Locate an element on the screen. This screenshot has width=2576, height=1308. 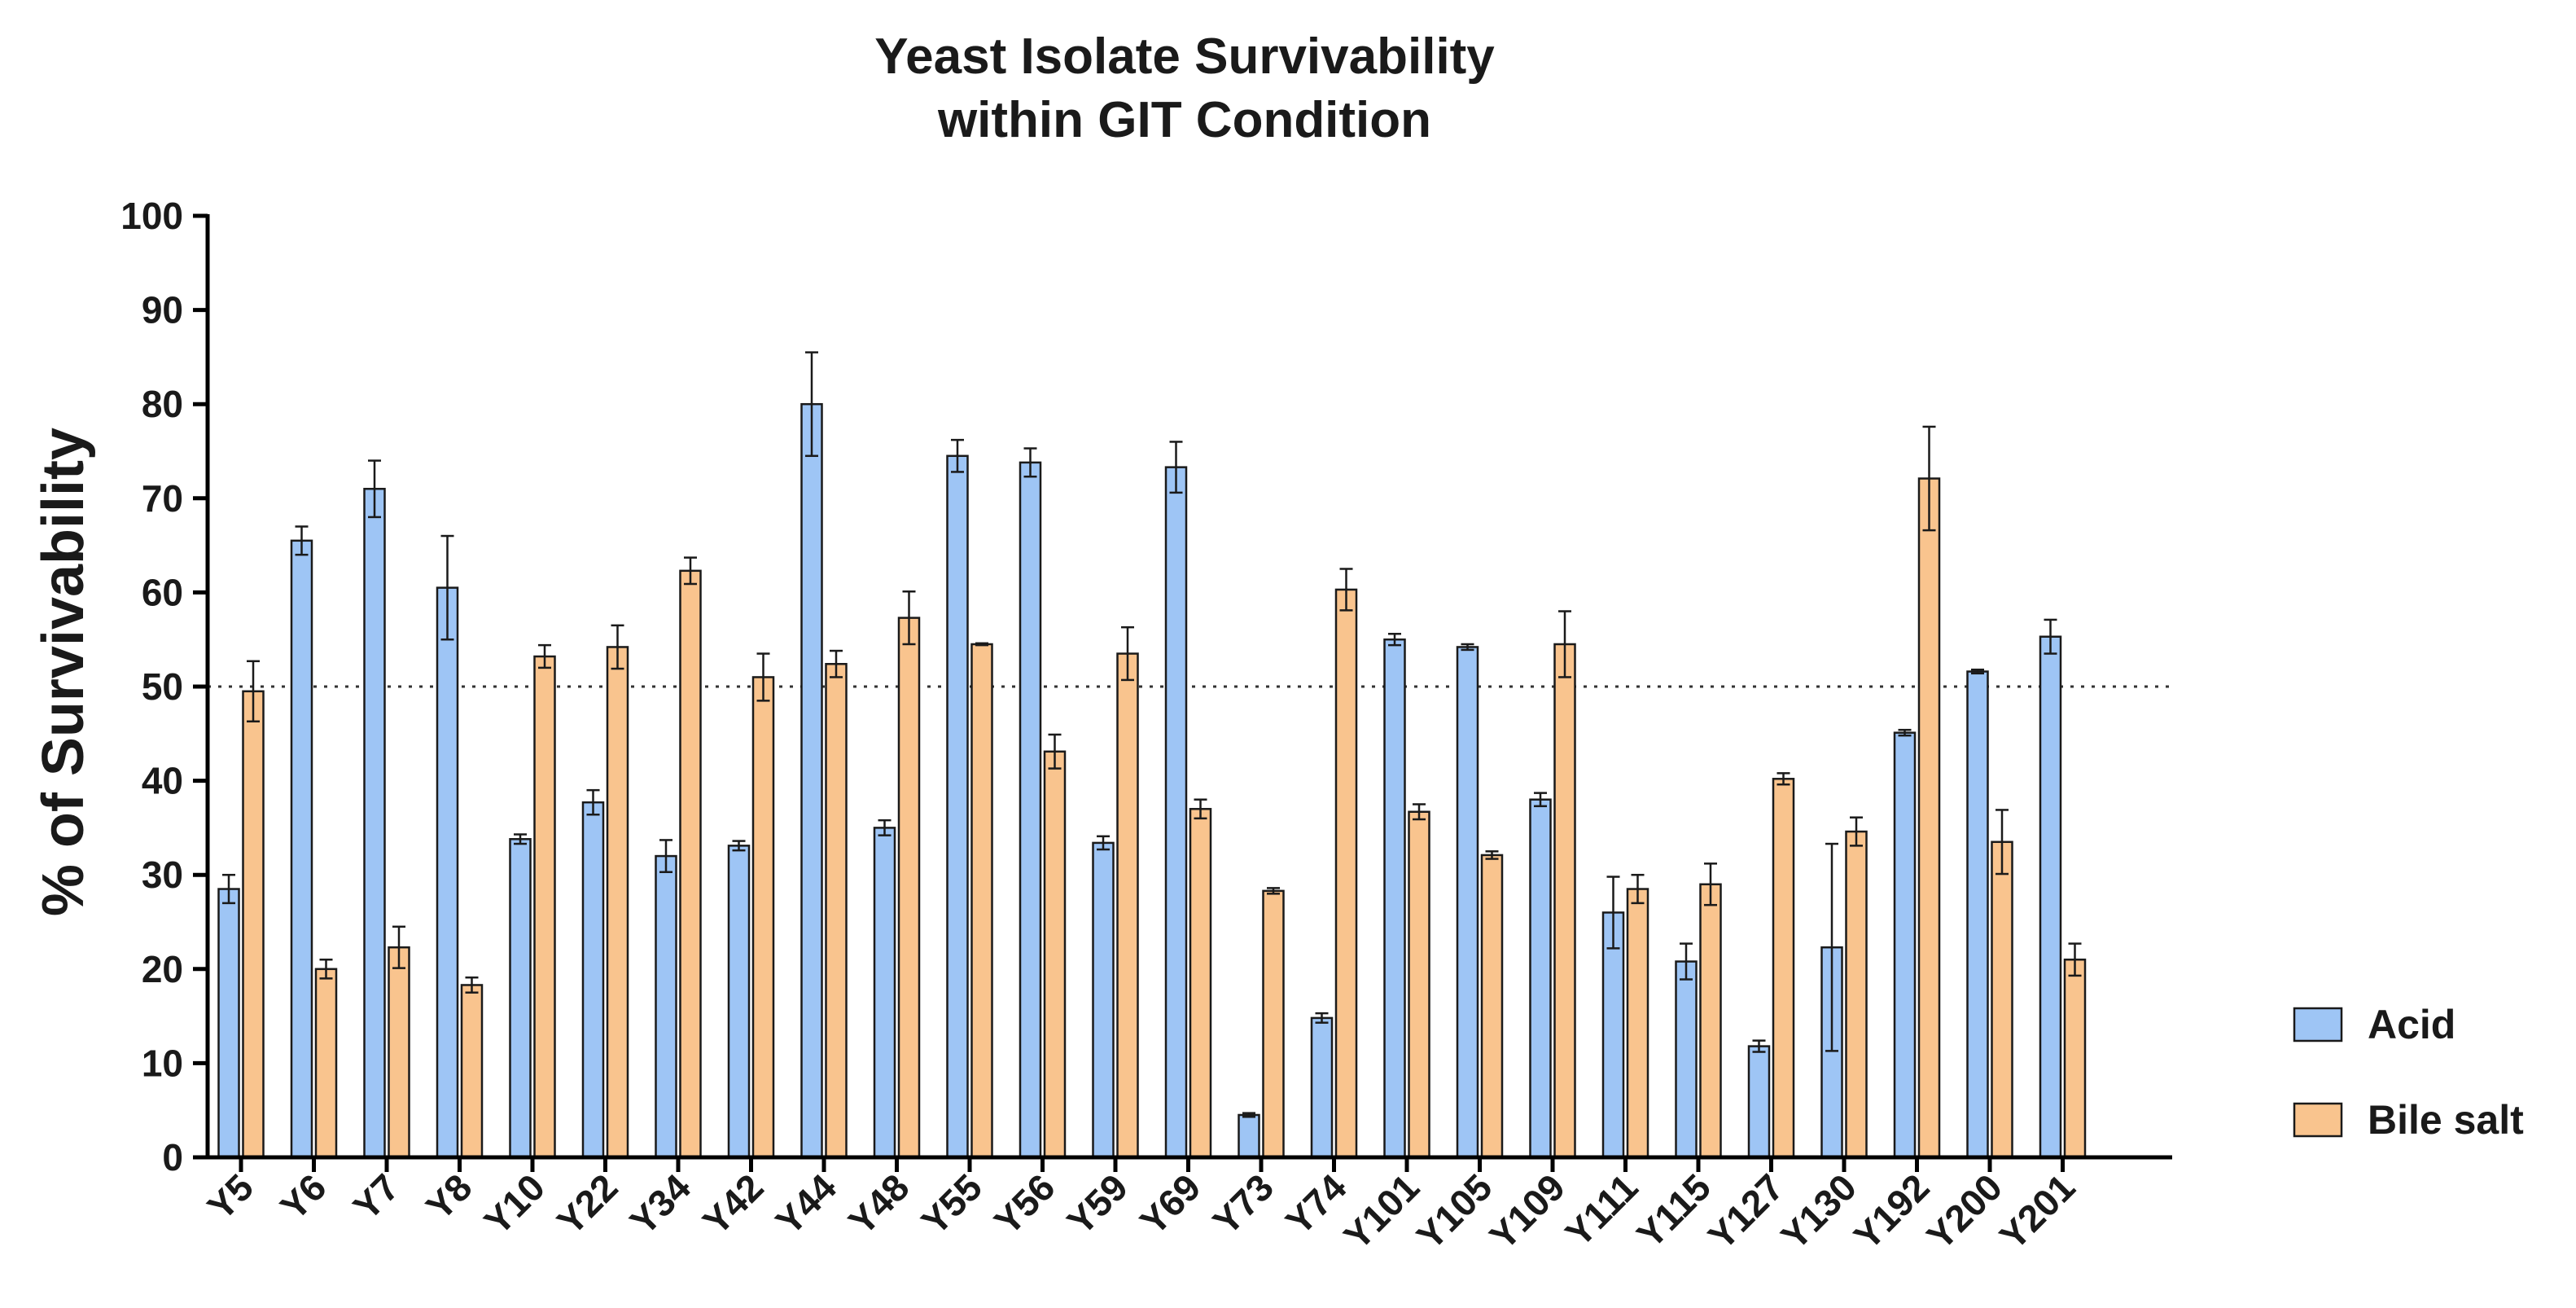
y-tick-label: 0 is located at coordinates (172, 1158).